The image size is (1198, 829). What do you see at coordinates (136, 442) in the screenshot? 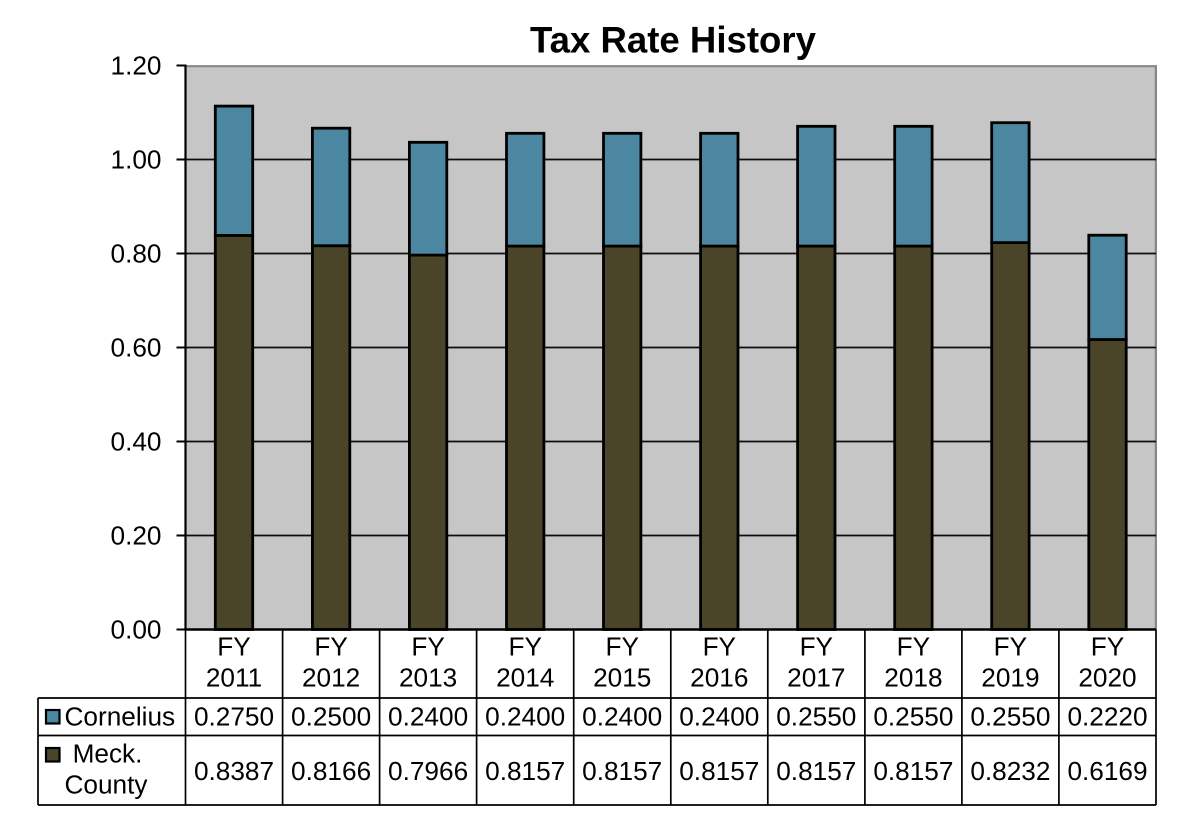
I see `svg-text: 0.40` at bounding box center [136, 442].